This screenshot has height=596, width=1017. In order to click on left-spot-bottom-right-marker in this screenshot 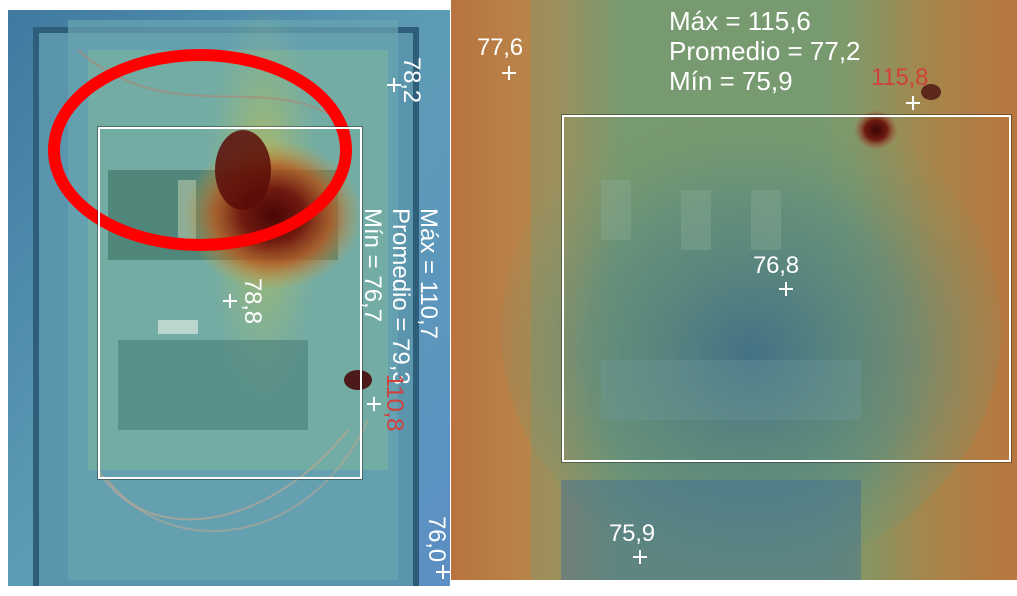, I will do `click(443, 572)`.